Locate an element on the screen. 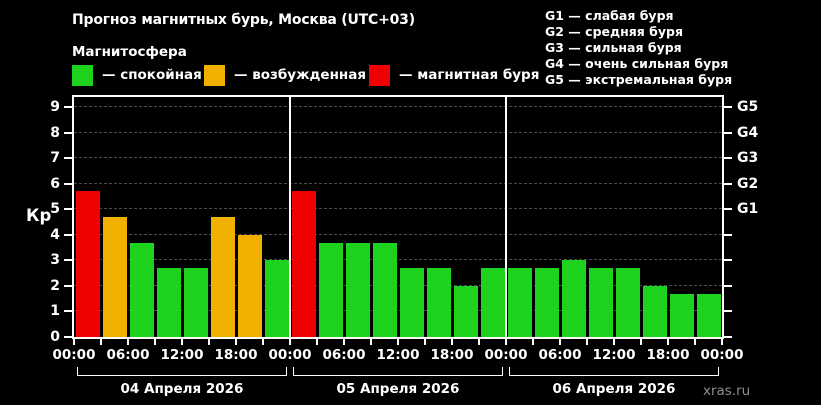 Image resolution: width=821 pixels, height=405 pixels. y-tick-label-5: 5 is located at coordinates (55, 209).